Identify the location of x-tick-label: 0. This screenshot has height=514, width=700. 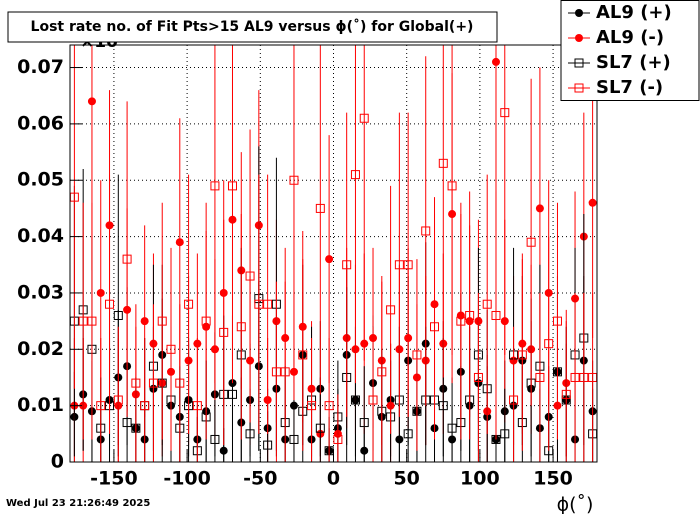
(333, 479).